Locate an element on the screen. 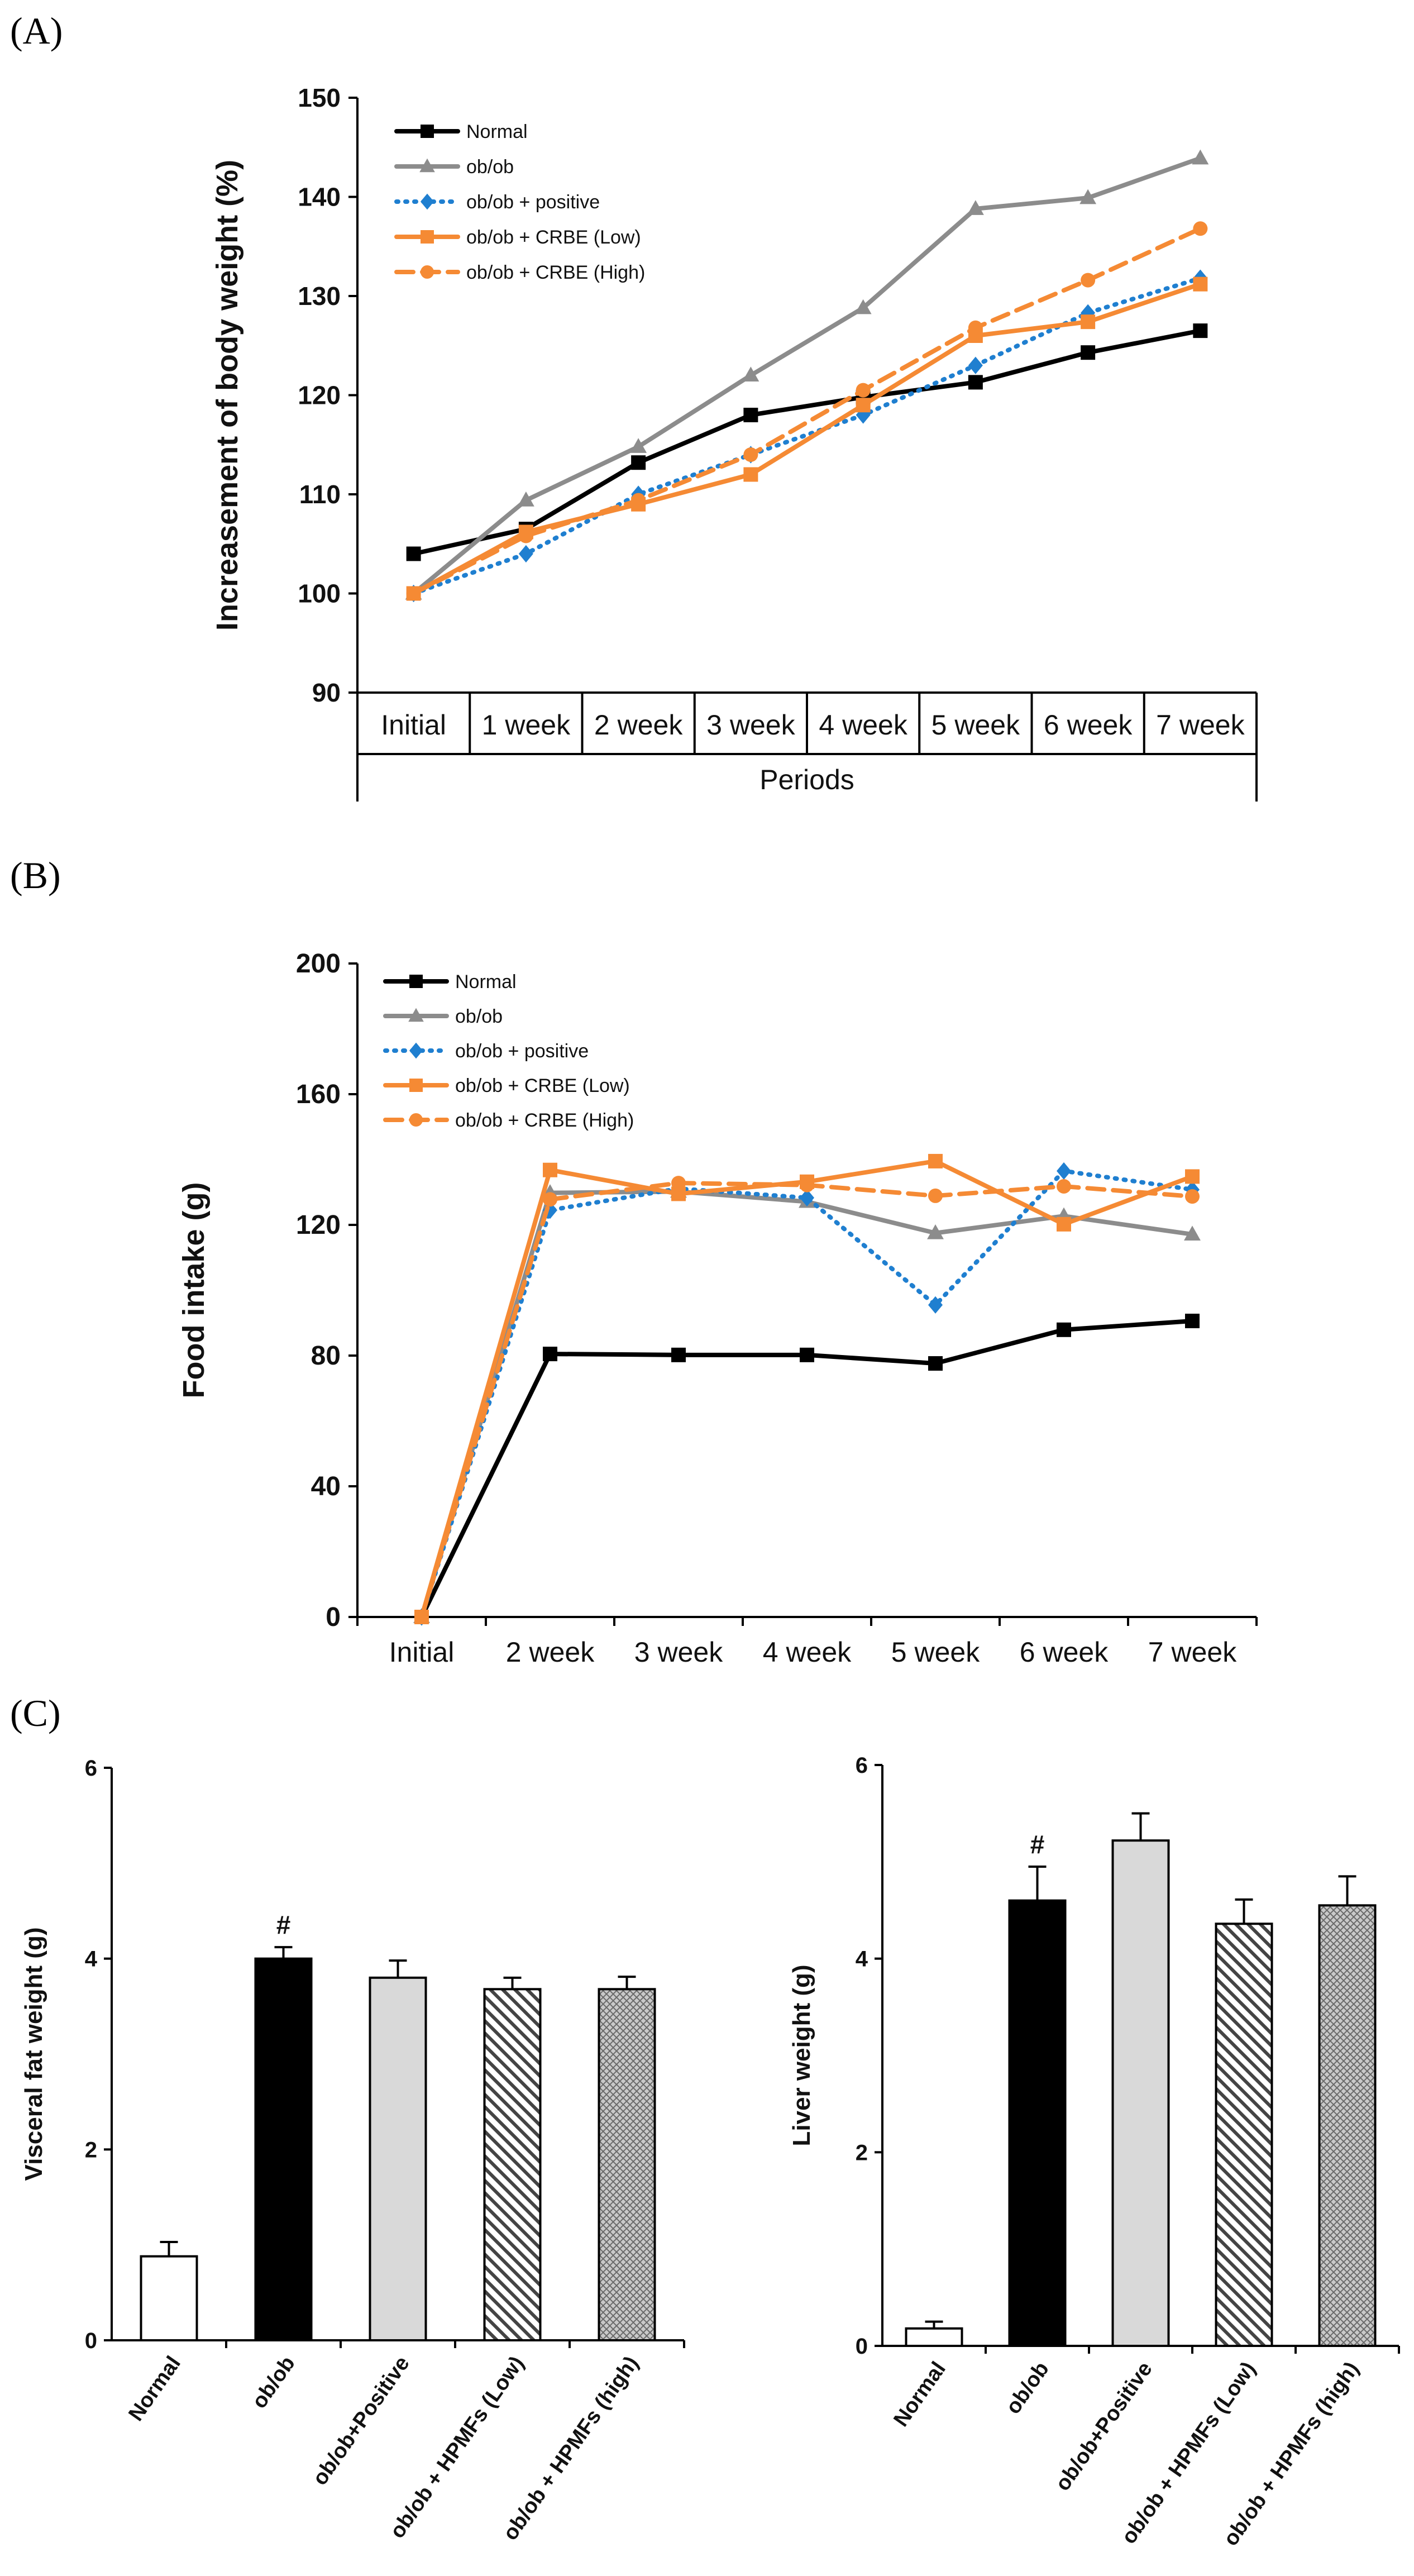 The width and height of the screenshot is (1414, 2576). y-tick-label: 6 is located at coordinates (91, 1768).